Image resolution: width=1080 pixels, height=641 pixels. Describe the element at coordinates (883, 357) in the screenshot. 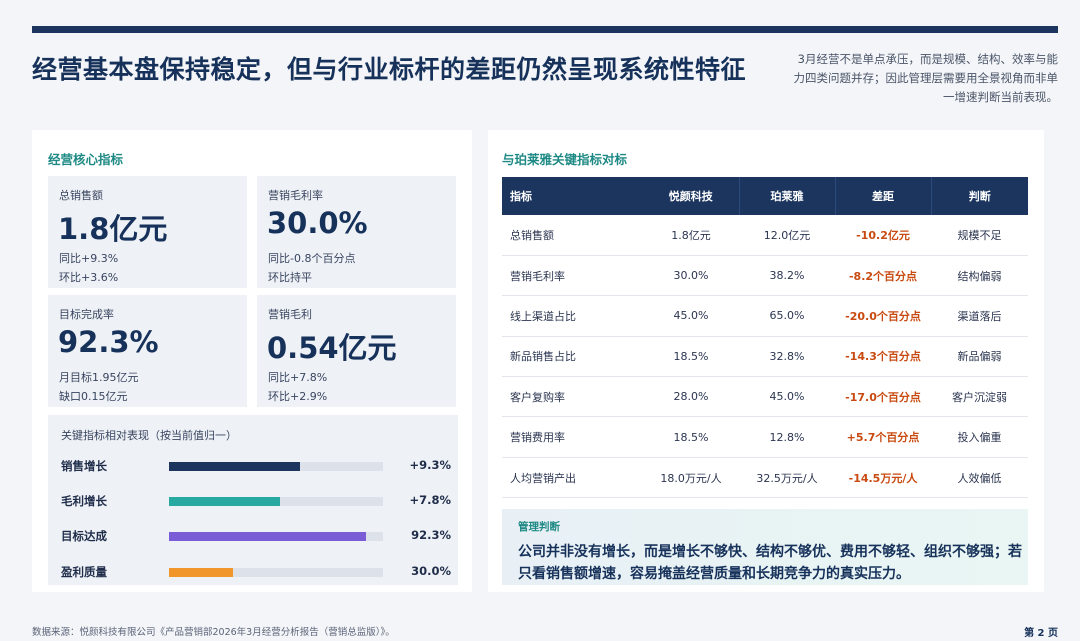

I see `gap-cell: -14.3个百分点` at that location.